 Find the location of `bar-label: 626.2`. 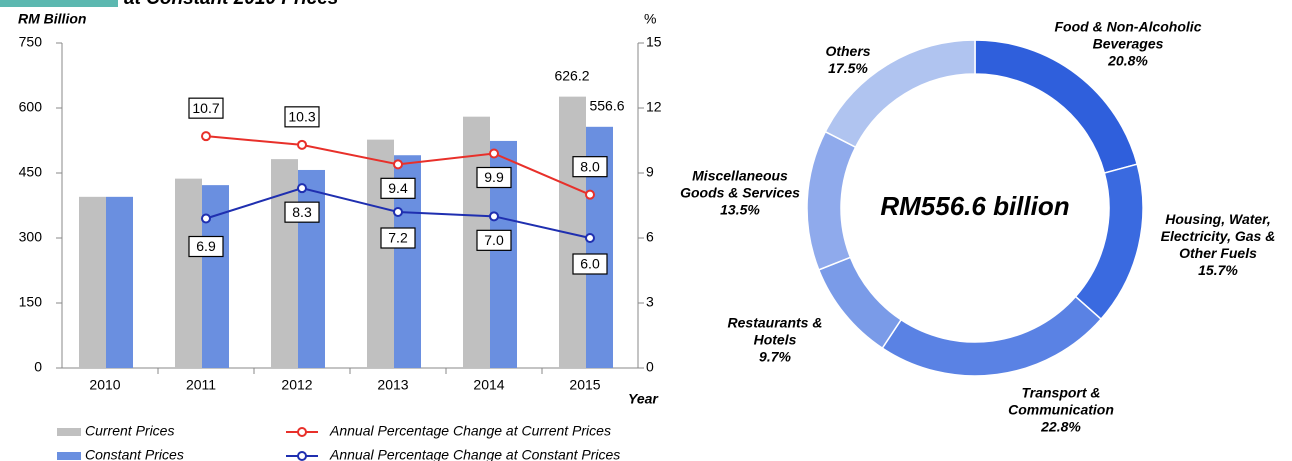

bar-label: 626.2 is located at coordinates (571, 75).